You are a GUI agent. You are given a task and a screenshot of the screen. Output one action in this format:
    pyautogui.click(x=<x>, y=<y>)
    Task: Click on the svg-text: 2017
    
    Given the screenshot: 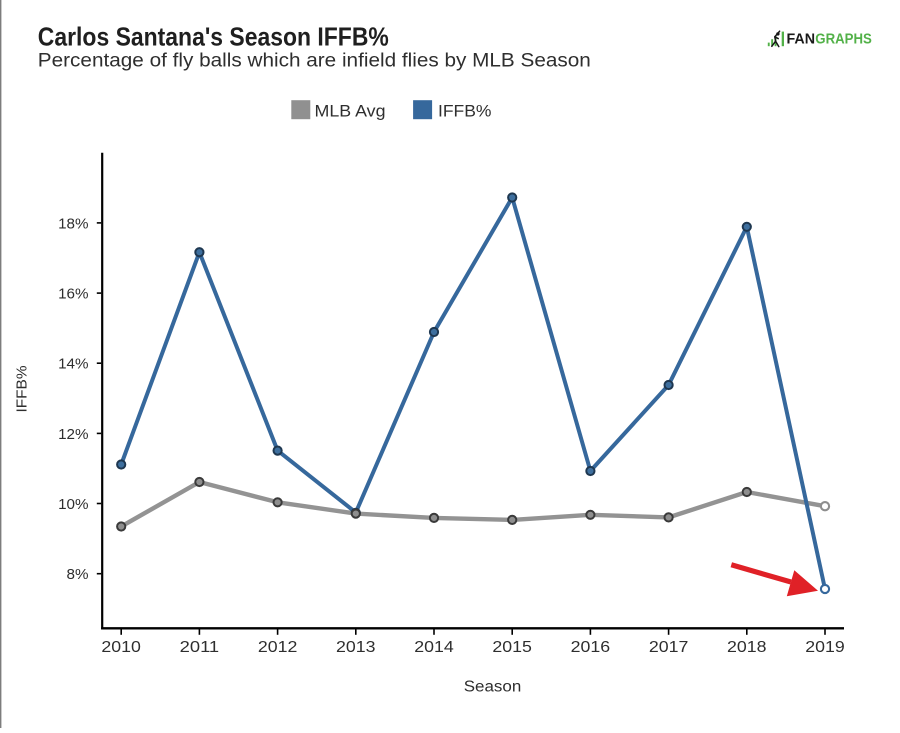 What is the action you would take?
    pyautogui.click(x=669, y=647)
    